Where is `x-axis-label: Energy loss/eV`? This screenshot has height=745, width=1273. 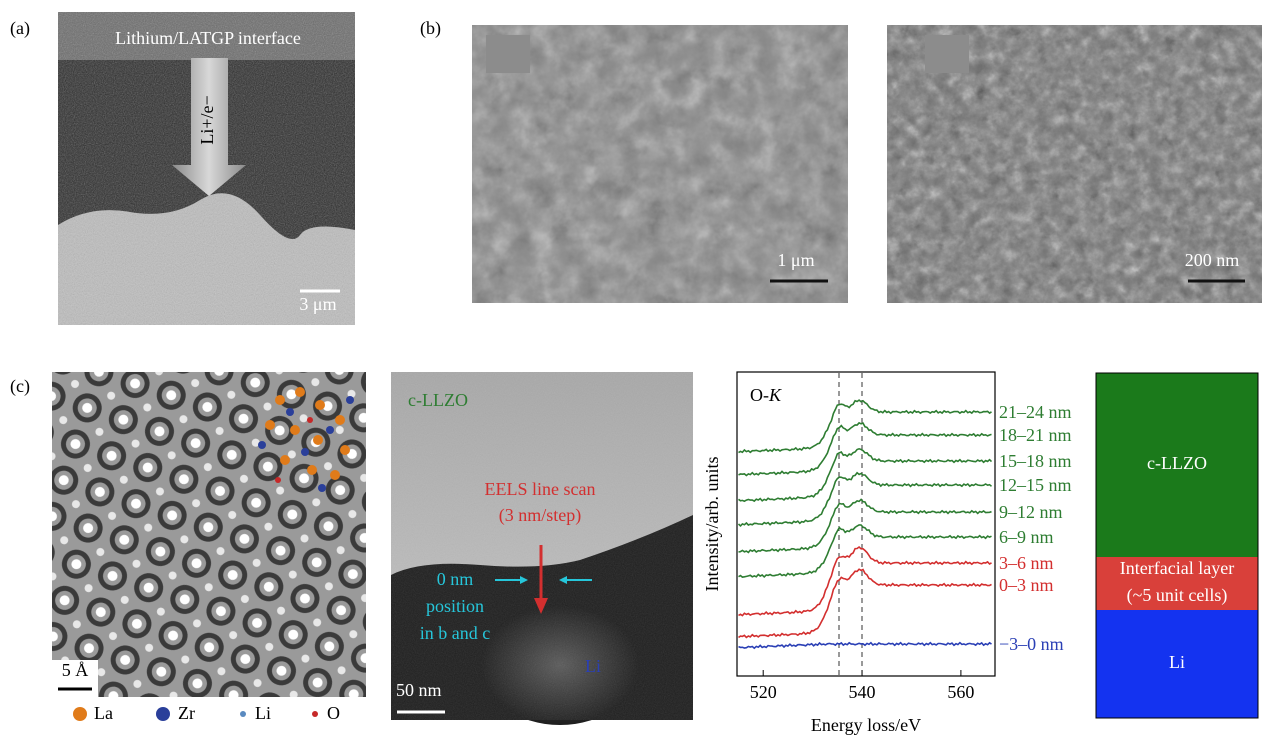 x-axis-label: Energy loss/eV is located at coordinates (866, 725).